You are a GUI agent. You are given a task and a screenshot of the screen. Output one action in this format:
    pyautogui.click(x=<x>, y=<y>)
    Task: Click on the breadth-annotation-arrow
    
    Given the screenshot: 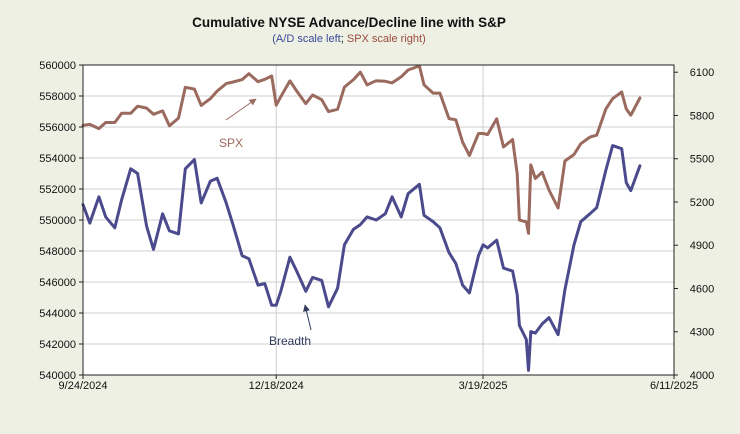 What is the action you would take?
    pyautogui.click(x=307, y=317)
    